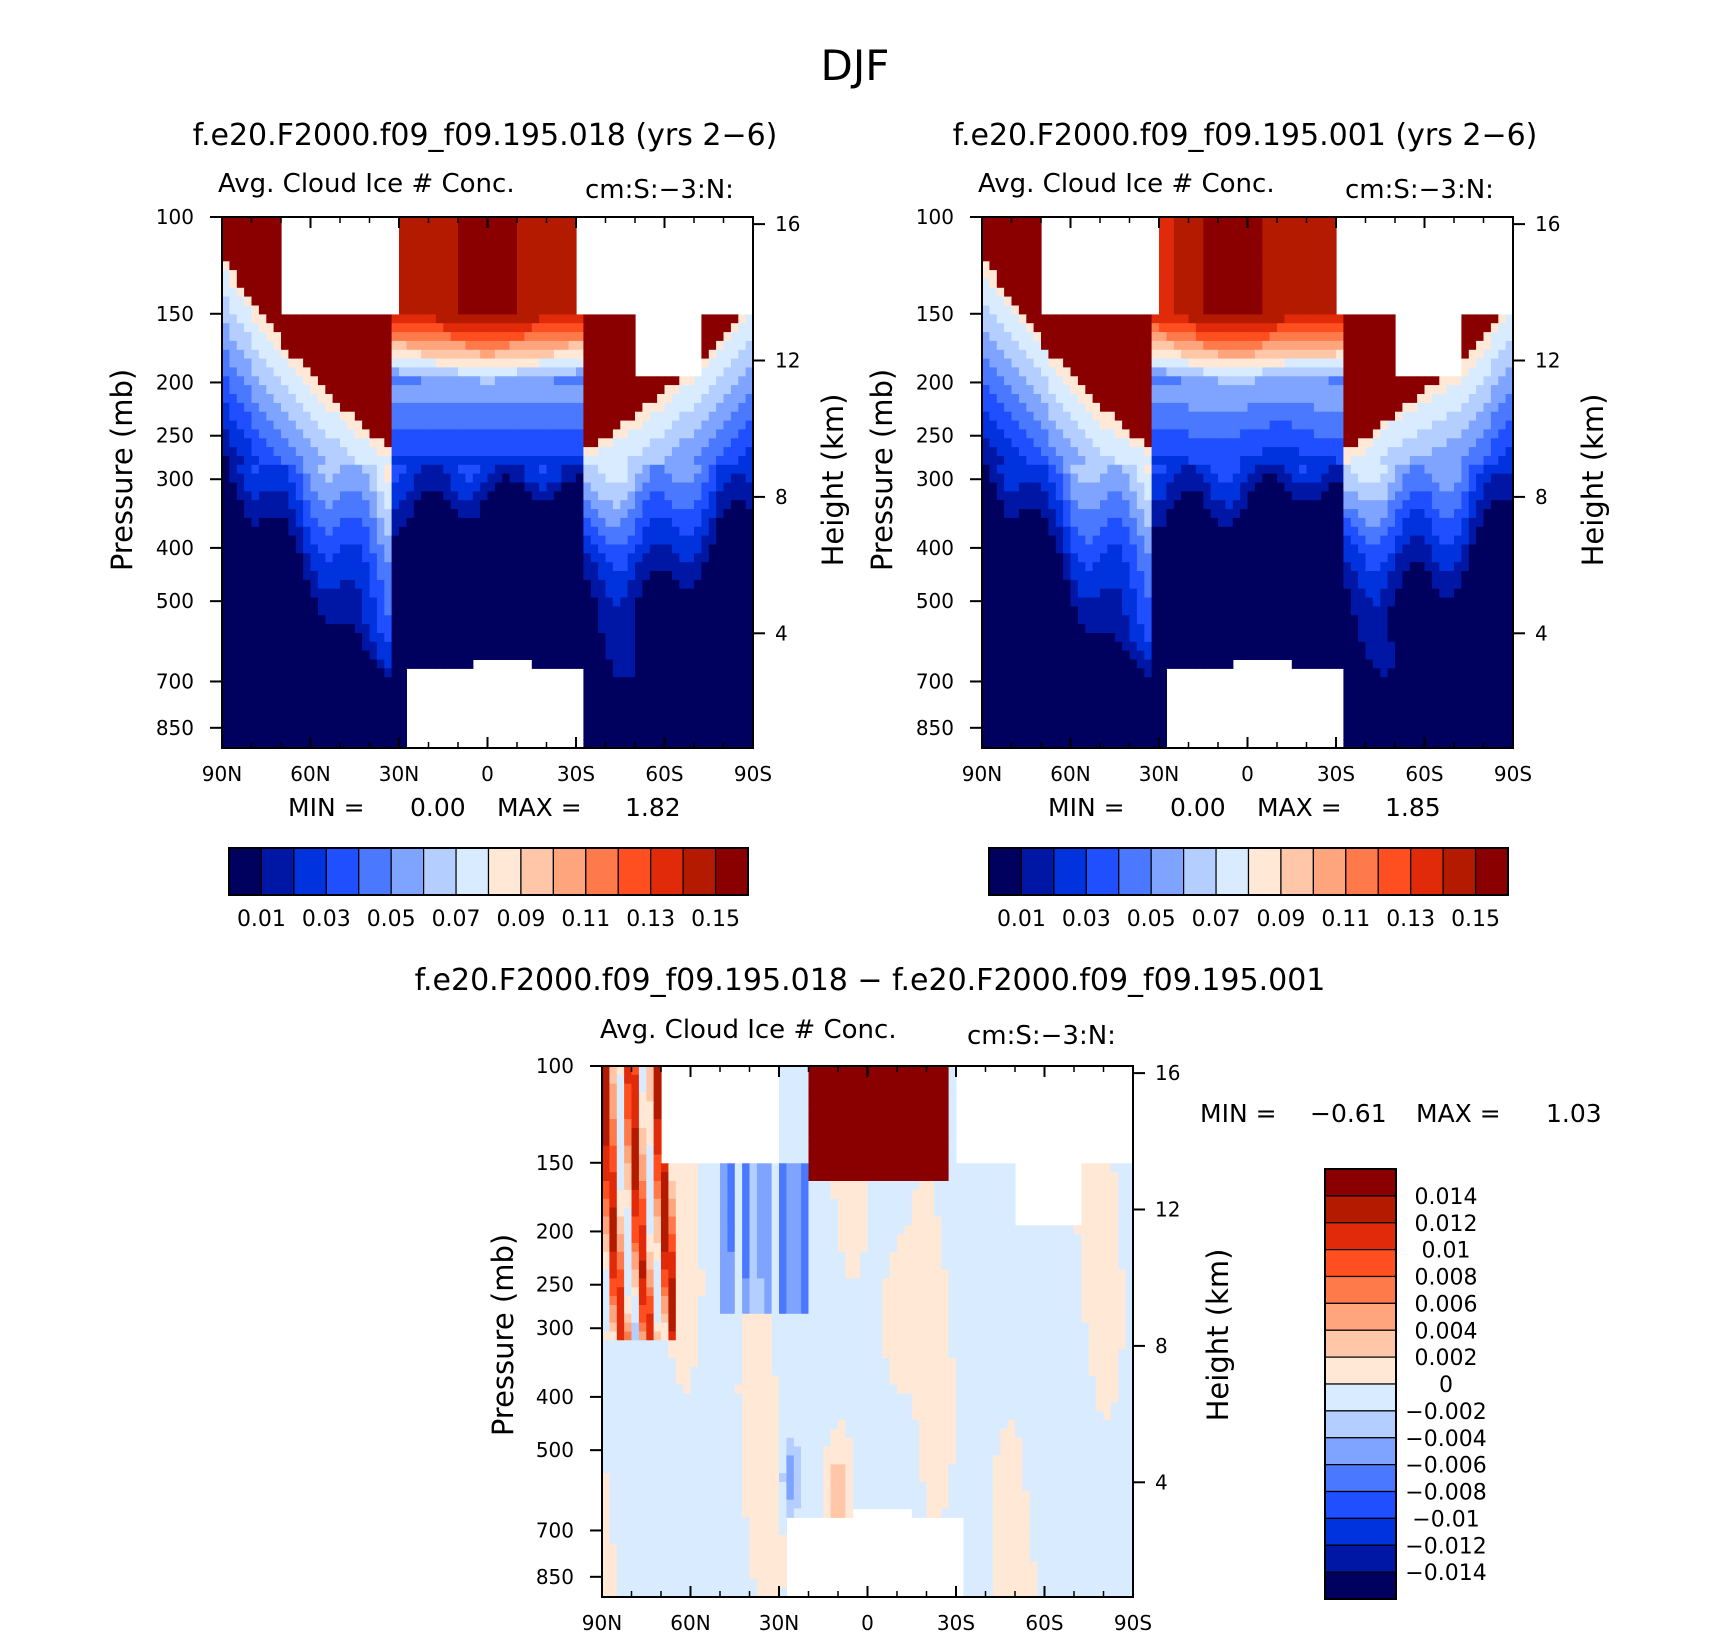 The image size is (1710, 1639). I want to click on y2-tick-label: 4, so click(781, 633).